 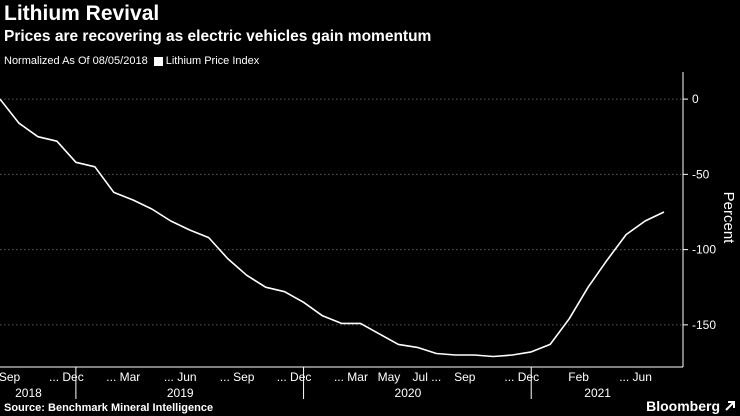 What do you see at coordinates (76, 61) in the screenshot?
I see `legend-normalized-note: Normalized As Of 08/05/2018` at bounding box center [76, 61].